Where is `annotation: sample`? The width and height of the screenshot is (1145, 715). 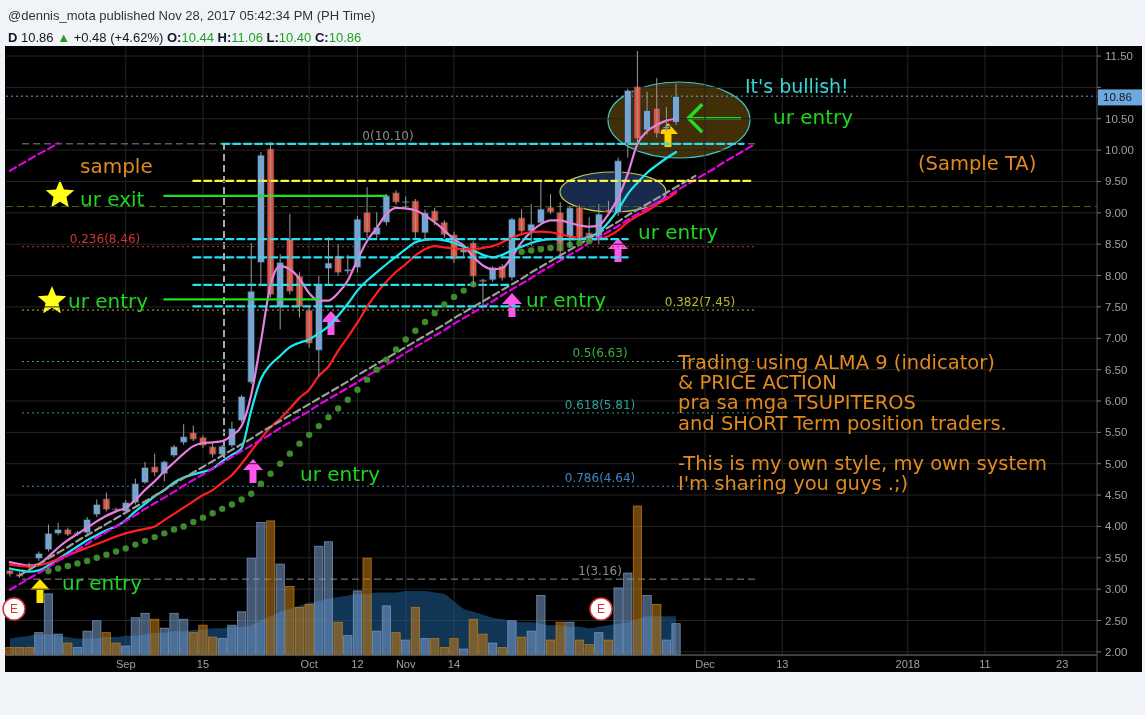
annotation: sample is located at coordinates (116, 166).